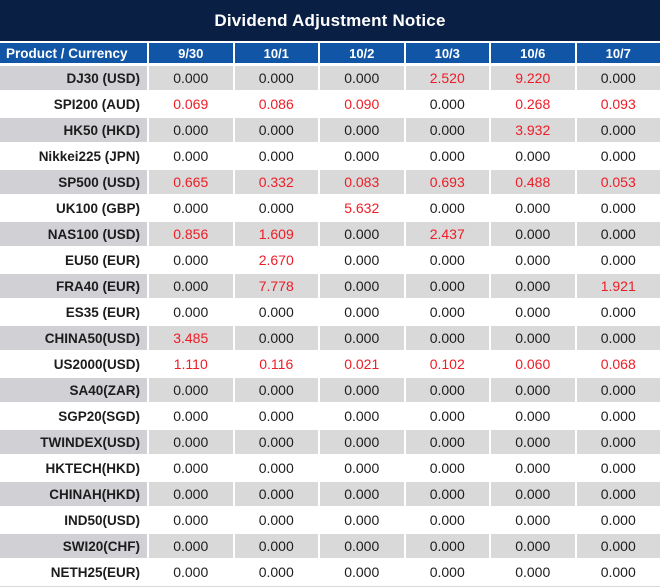 The height and width of the screenshot is (587, 660). What do you see at coordinates (73, 234) in the screenshot?
I see `product-cell: NAS100 (USD)` at bounding box center [73, 234].